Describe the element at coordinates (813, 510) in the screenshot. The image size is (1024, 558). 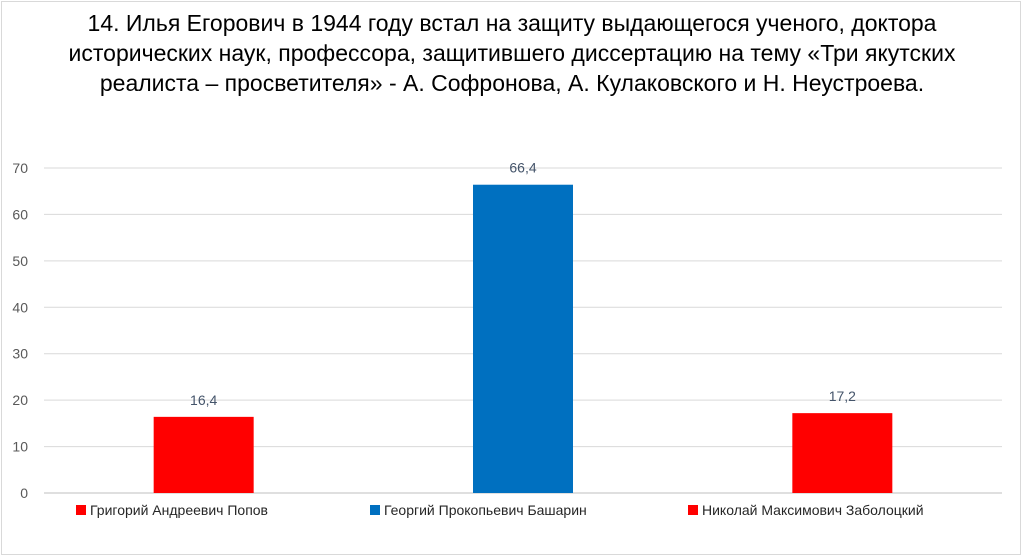
I see `legend-label: Николай Максимович Заболоцкий` at that location.